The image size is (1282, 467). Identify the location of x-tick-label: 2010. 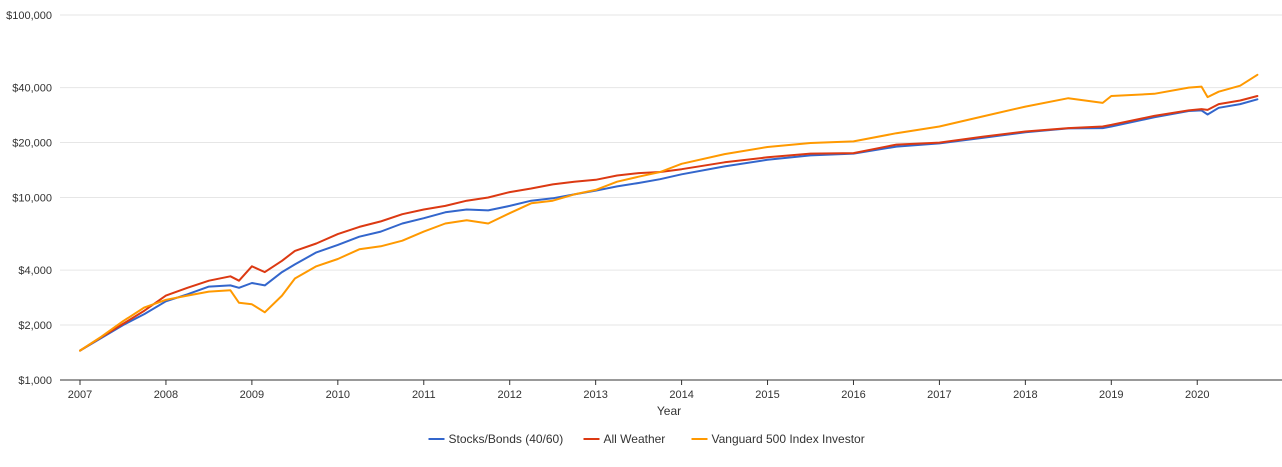
(338, 395).